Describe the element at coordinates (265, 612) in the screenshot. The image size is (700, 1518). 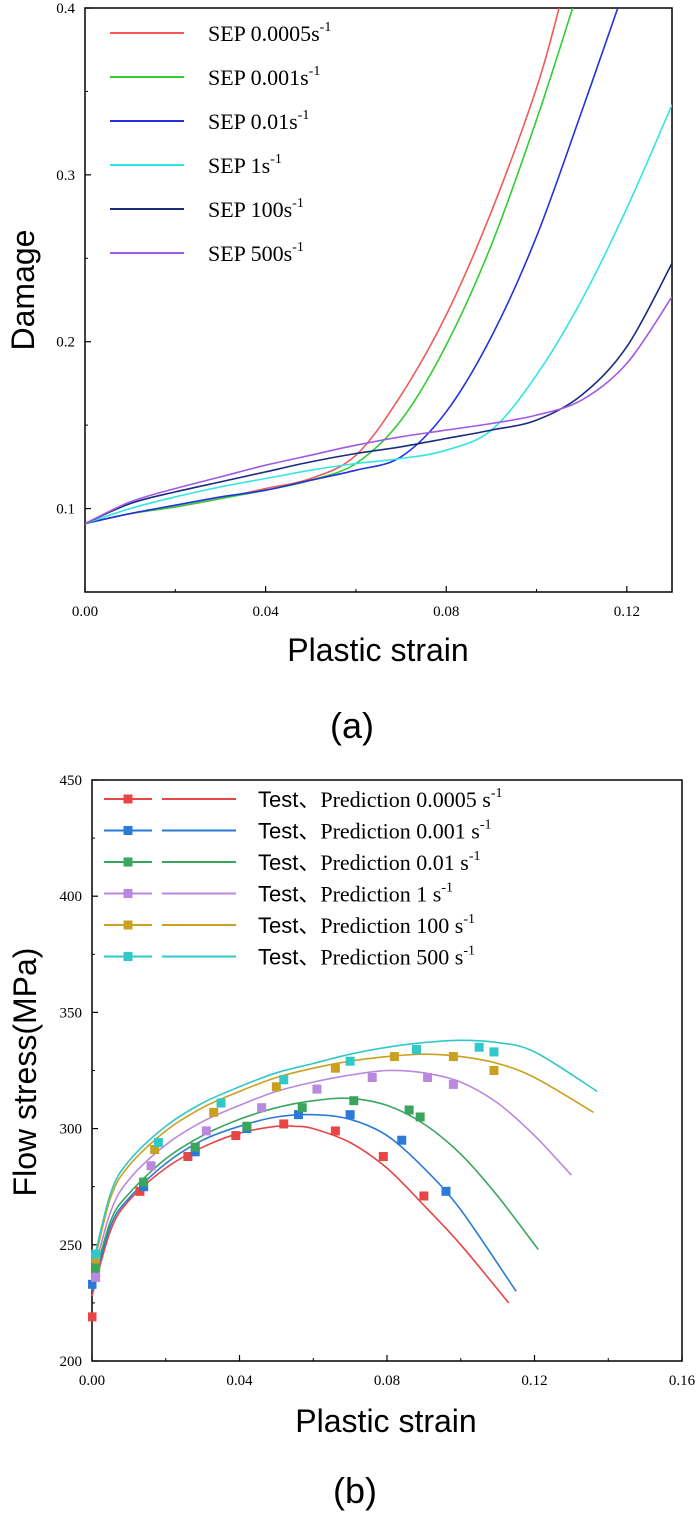
I see `a-x-tick-label: 0.04` at that location.